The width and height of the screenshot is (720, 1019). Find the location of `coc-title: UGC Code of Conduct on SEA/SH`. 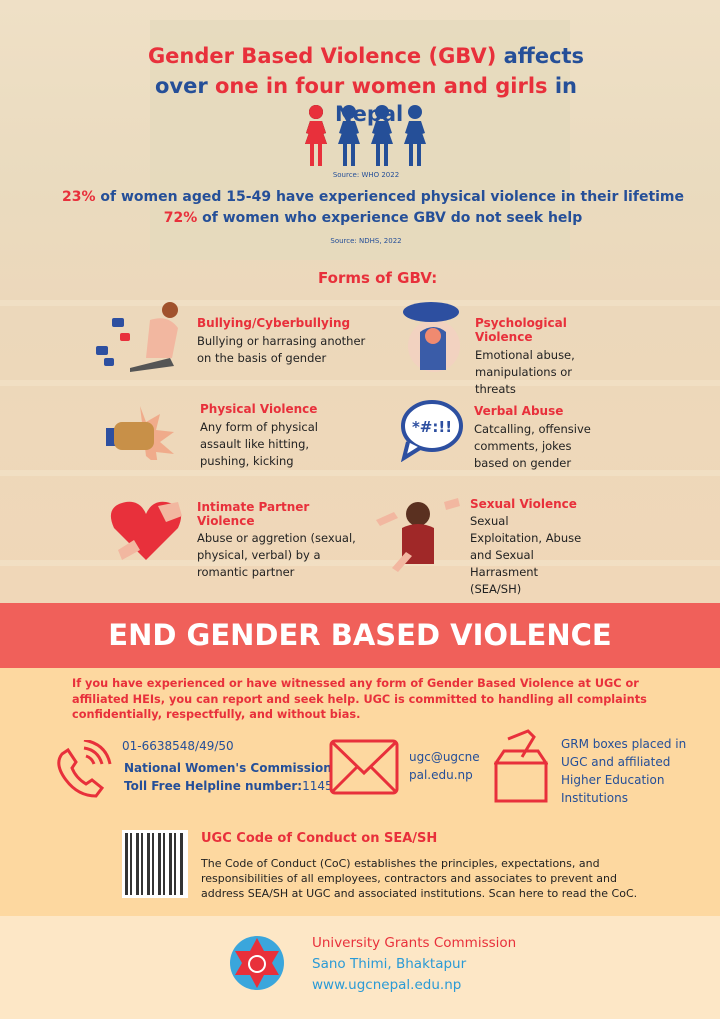

coc-title: UGC Code of Conduct on SEA/SH is located at coordinates (319, 838).